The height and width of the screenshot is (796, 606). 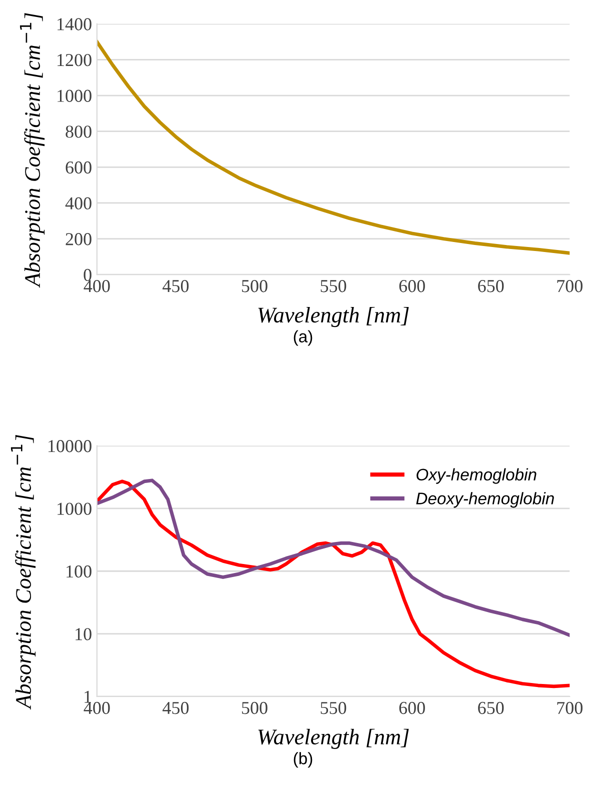 What do you see at coordinates (88, 275) in the screenshot?
I see `y-tick-label: 0` at bounding box center [88, 275].